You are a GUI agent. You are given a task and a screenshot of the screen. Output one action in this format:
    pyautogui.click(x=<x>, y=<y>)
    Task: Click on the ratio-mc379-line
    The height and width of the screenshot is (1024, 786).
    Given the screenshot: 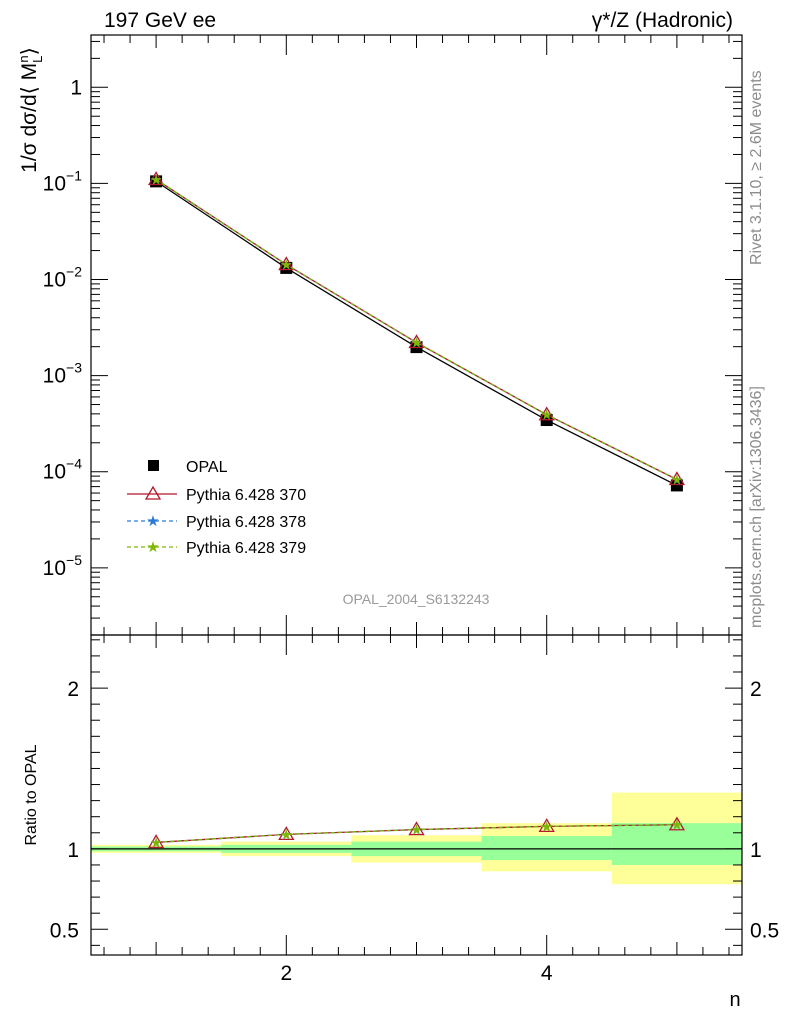 What is the action you would take?
    pyautogui.click(x=416, y=834)
    